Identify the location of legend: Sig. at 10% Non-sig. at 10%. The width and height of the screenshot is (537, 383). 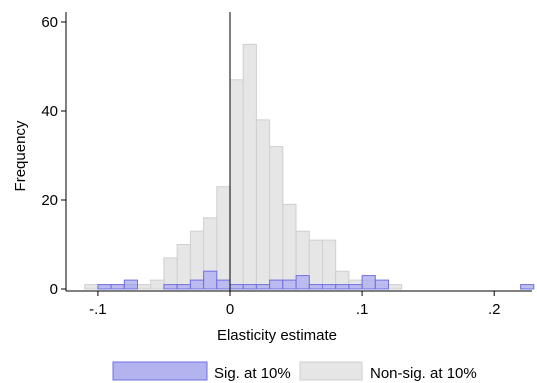
(294, 371).